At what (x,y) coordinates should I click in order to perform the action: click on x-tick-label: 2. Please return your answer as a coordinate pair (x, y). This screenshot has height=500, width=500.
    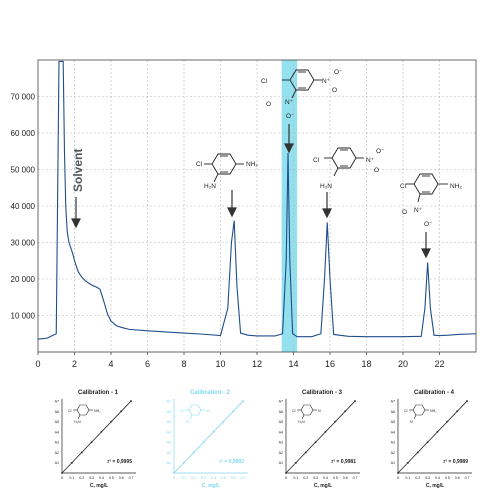
    Looking at the image, I should click on (74, 364).